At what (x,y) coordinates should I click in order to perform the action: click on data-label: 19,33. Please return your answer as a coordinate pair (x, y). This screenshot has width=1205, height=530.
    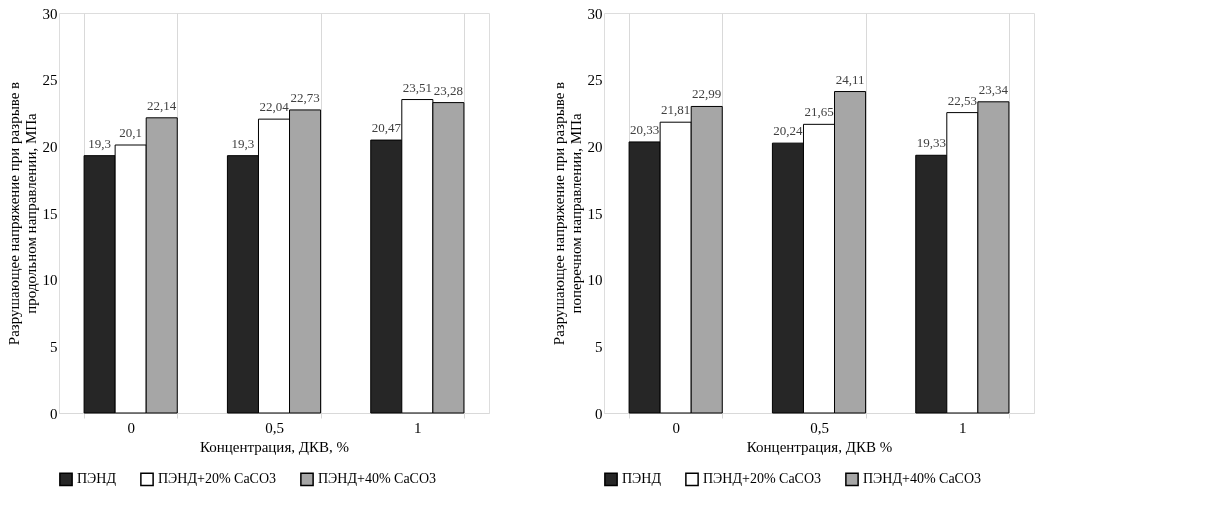
    Looking at the image, I should click on (931, 143).